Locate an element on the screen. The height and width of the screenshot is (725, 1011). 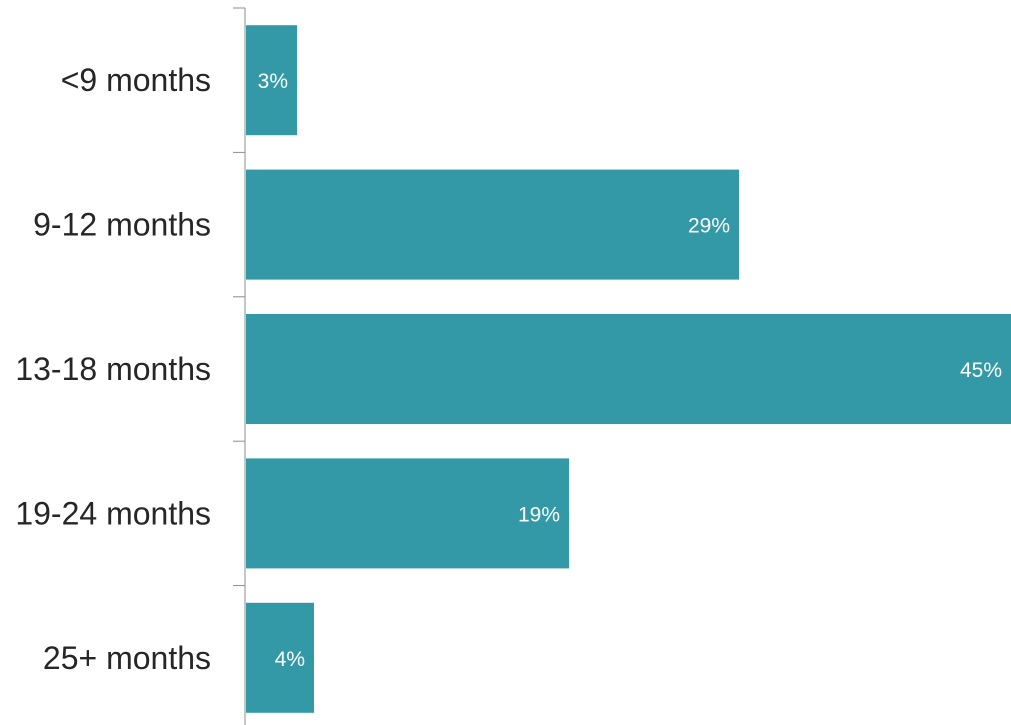
value-label: 29% is located at coordinates (709, 226).